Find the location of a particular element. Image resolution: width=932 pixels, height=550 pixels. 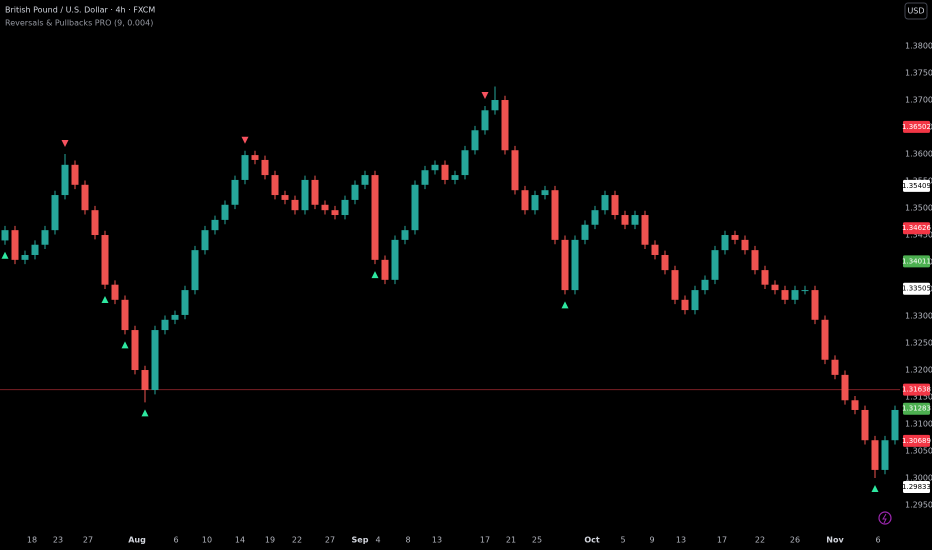

x-tick-label: 23 is located at coordinates (58, 540).